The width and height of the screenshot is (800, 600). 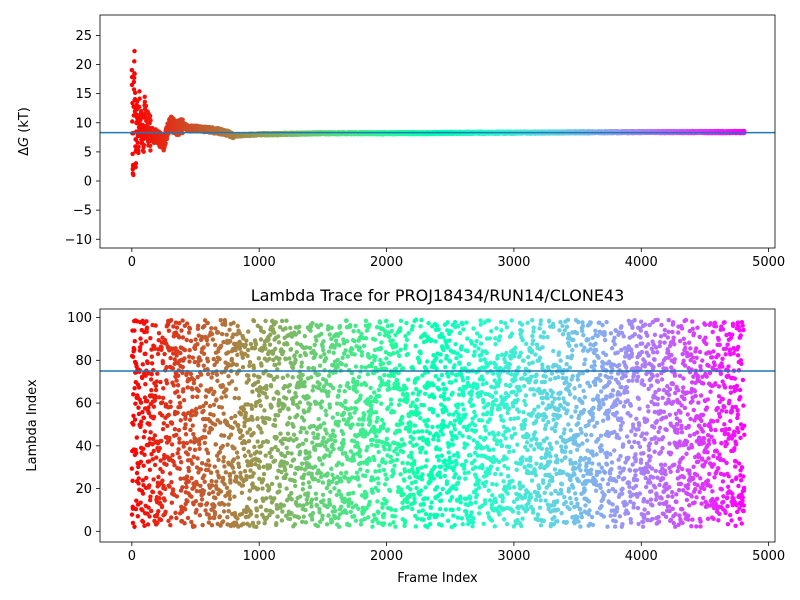 I want to click on lambda-x-tick-label: 1000, so click(x=259, y=556).